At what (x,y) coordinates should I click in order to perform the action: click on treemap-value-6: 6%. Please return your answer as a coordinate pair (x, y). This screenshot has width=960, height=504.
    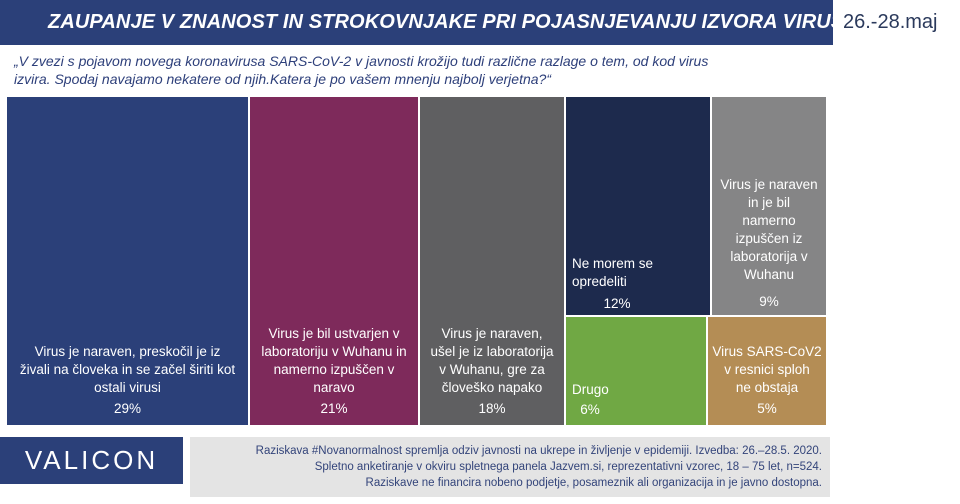
    Looking at the image, I should click on (590, 409).